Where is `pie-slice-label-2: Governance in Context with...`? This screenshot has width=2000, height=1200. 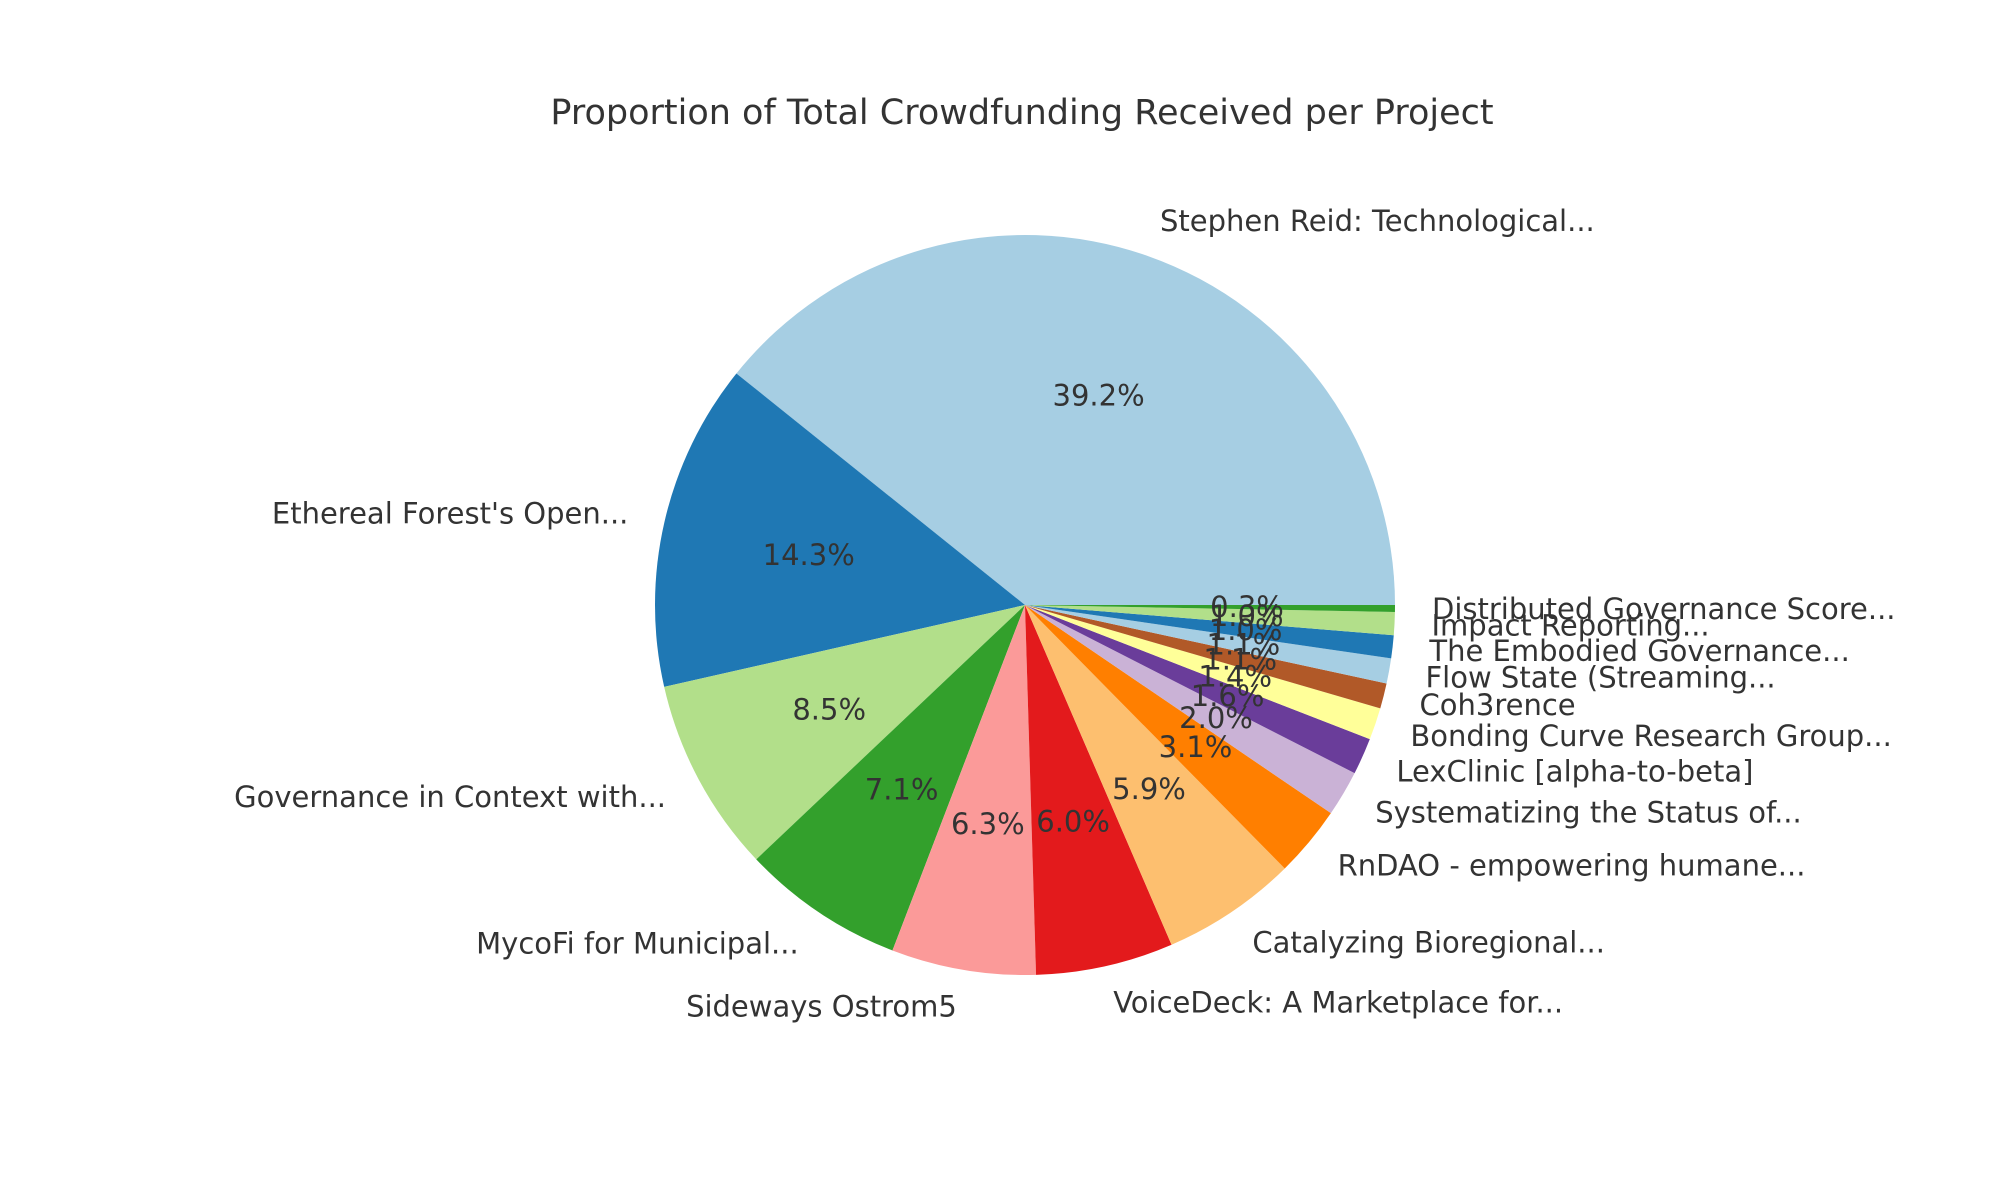
pie-slice-label-2: Governance in Context with... is located at coordinates (450, 797).